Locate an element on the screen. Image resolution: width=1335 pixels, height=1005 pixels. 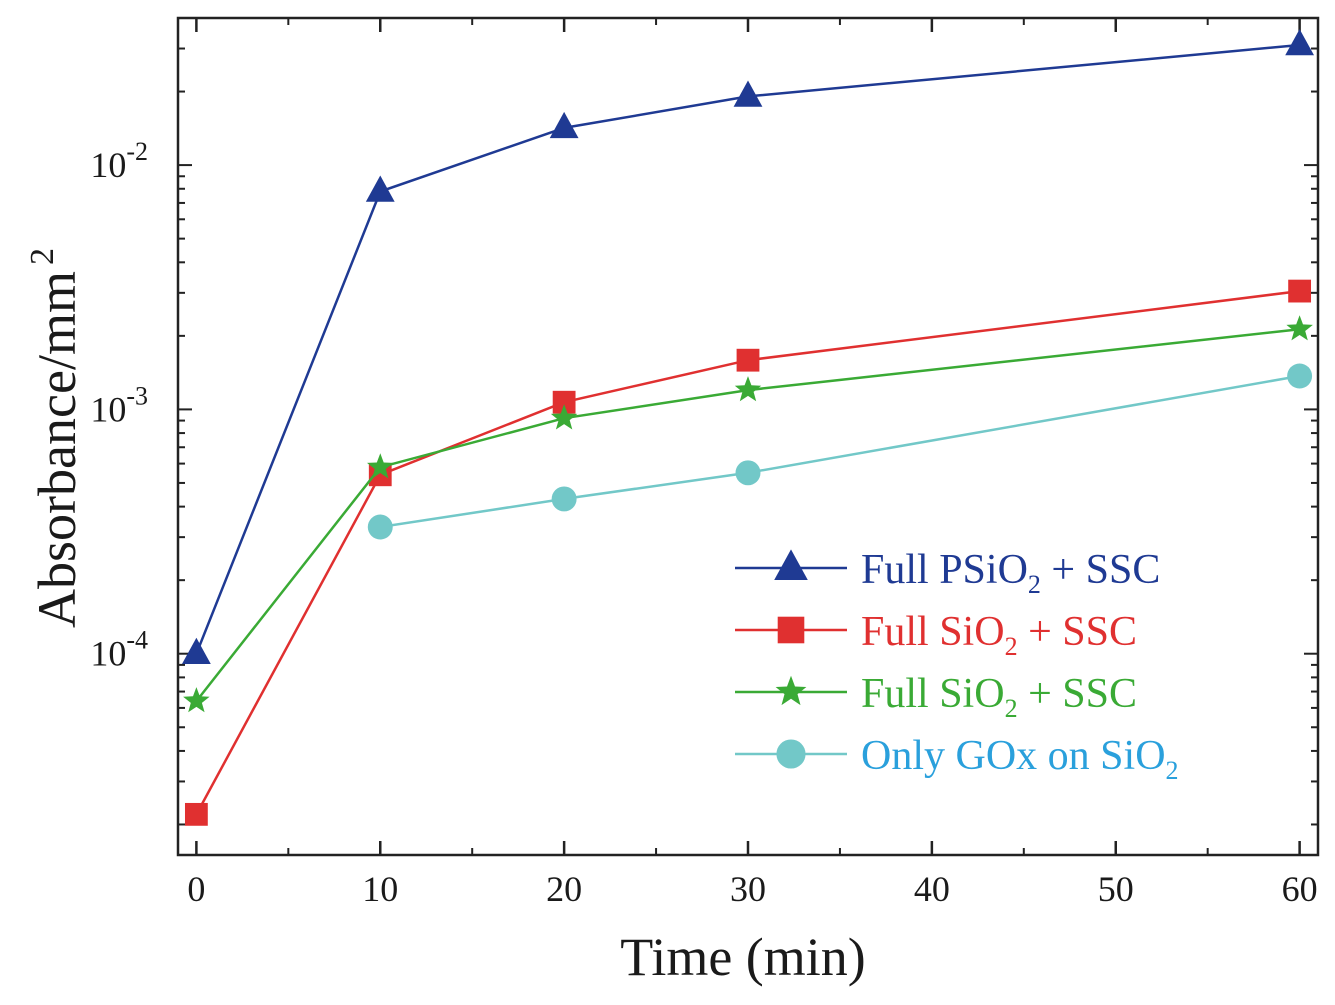
y-tick-label: 10⁻² is located at coordinates (119, 161).